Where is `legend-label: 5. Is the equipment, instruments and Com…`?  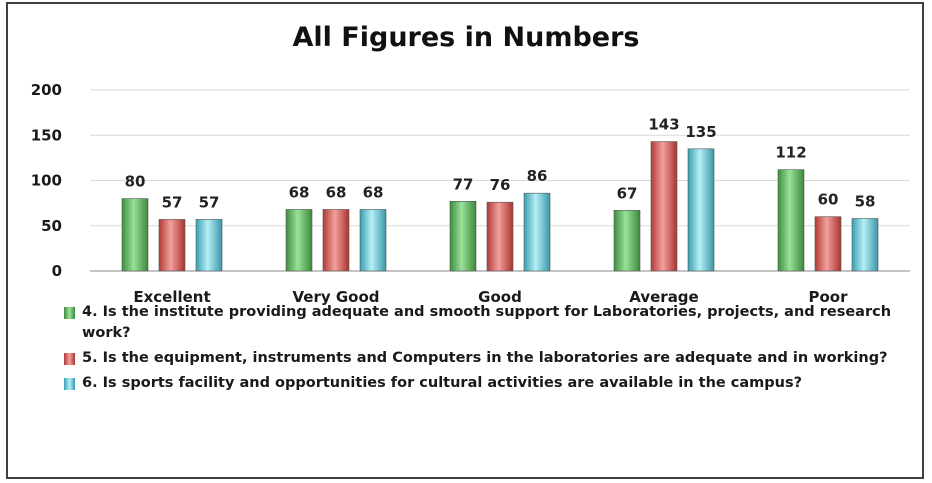
legend-label: 5. Is the equipment, instruments and Com… is located at coordinates (485, 358).